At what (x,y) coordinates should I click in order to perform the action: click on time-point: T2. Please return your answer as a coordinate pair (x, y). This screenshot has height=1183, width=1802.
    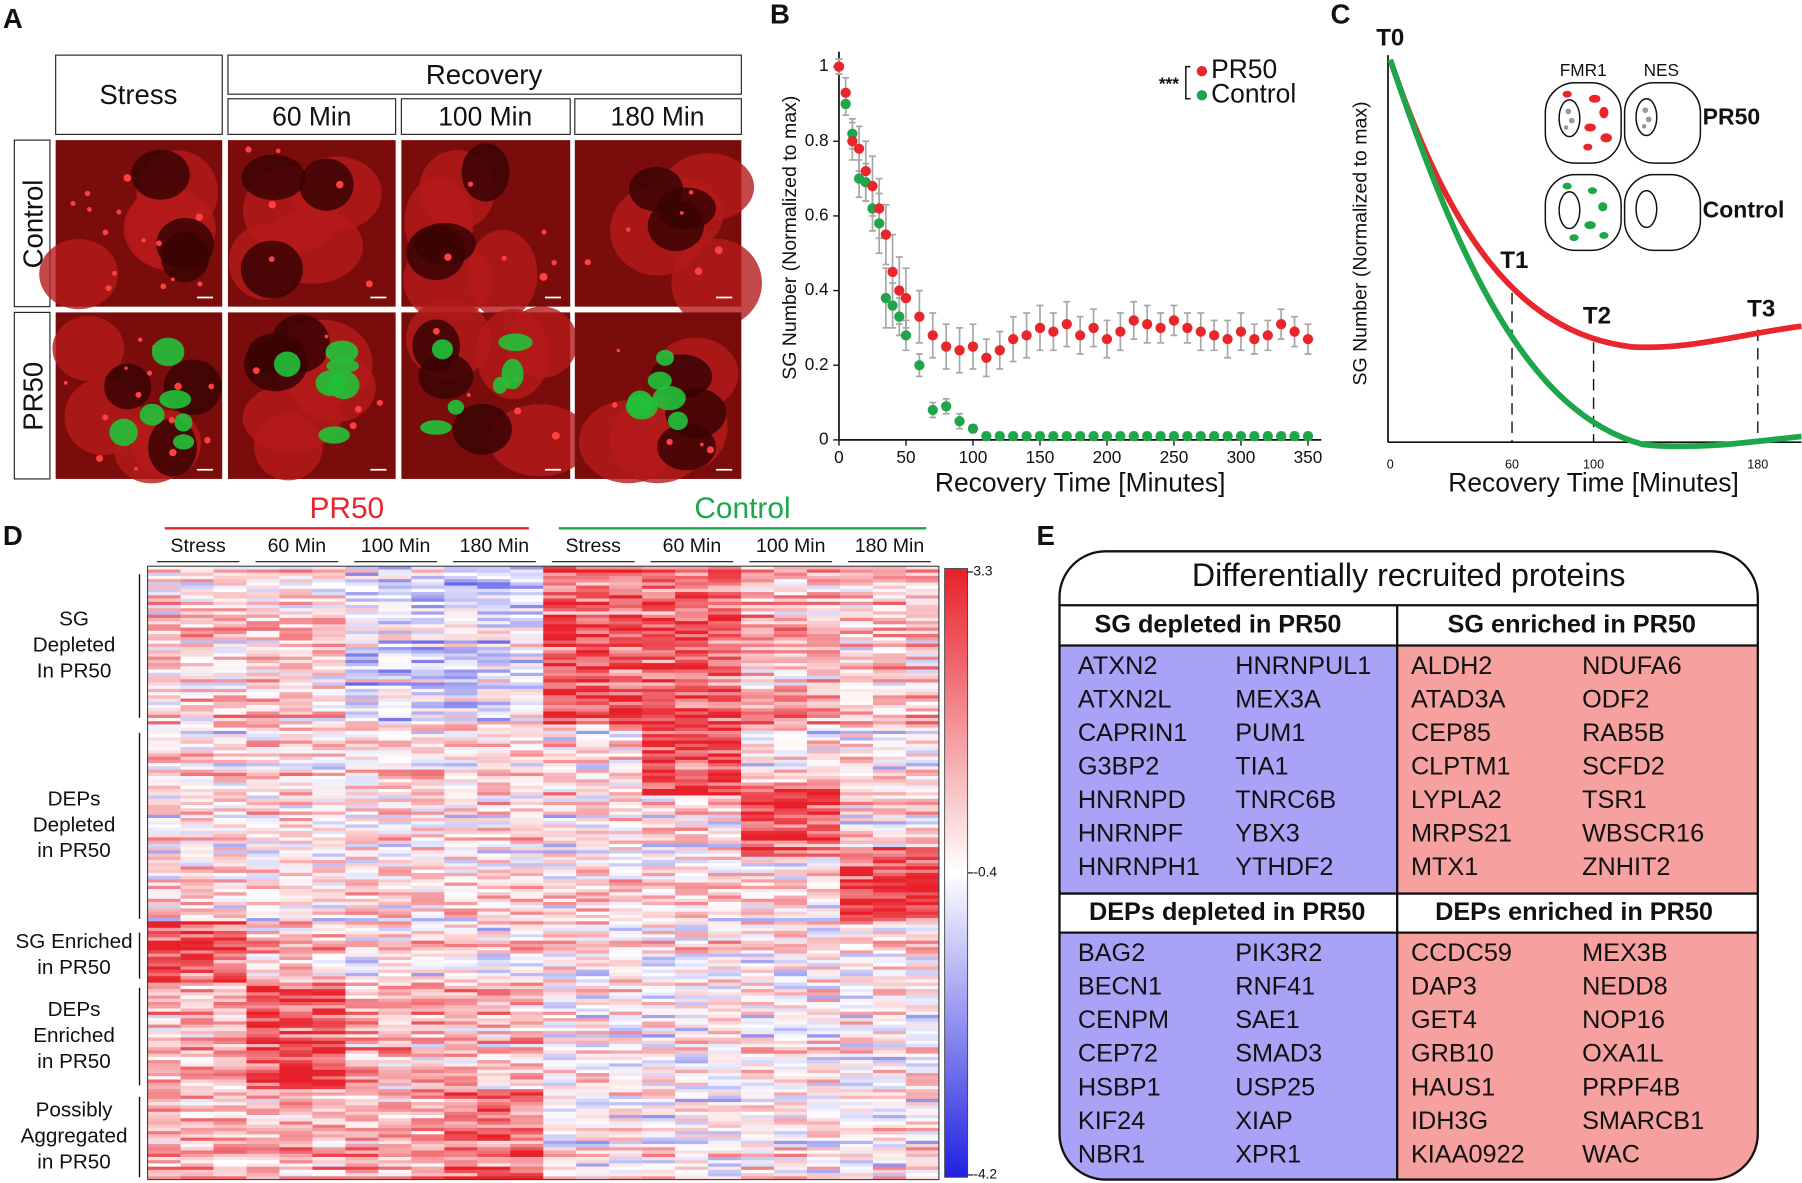
    Looking at the image, I should click on (1597, 315).